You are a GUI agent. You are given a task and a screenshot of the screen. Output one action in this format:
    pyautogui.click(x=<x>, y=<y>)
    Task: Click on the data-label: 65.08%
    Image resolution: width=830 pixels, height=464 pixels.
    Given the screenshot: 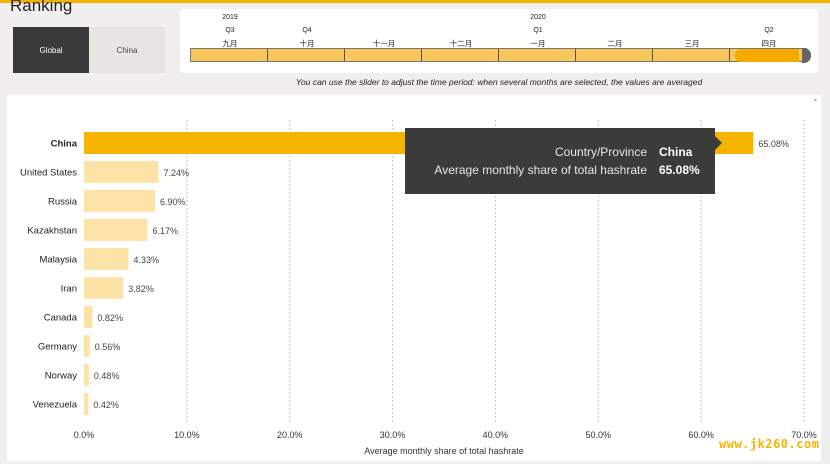 What is the action you would take?
    pyautogui.click(x=773, y=144)
    